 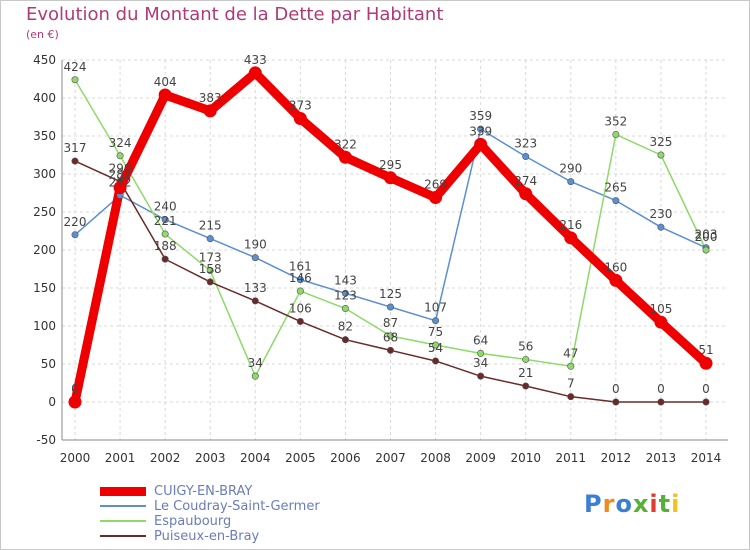 I want to click on logo-letter: o, so click(x=624, y=504).